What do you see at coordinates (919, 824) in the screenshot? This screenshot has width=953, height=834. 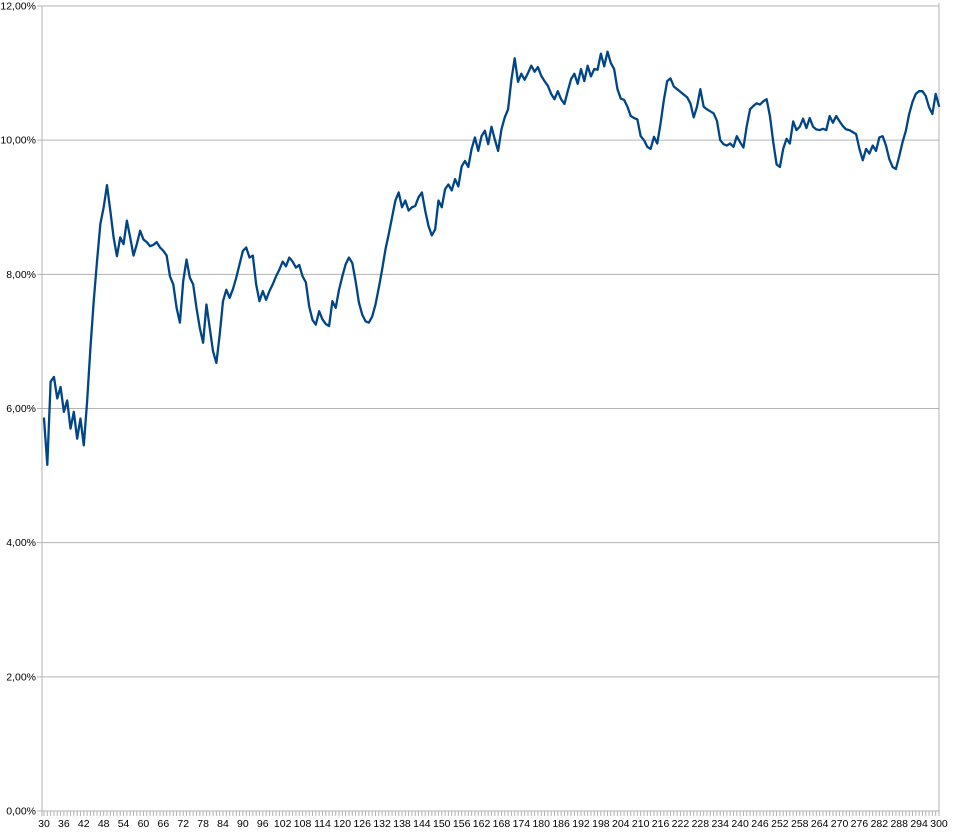 I see `x-axis-label: 294` at bounding box center [919, 824].